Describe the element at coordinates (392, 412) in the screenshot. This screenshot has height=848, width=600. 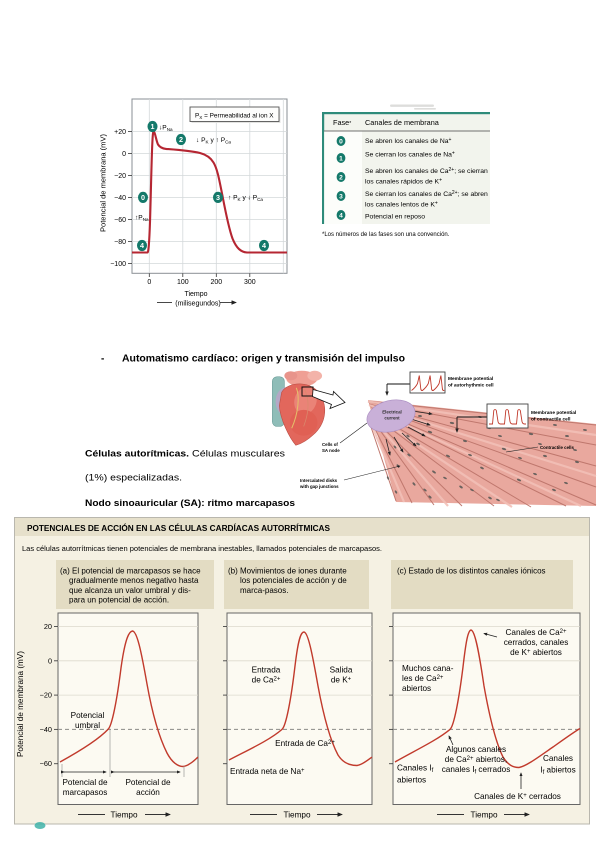
I see `svg-text: Electrical` at that location.